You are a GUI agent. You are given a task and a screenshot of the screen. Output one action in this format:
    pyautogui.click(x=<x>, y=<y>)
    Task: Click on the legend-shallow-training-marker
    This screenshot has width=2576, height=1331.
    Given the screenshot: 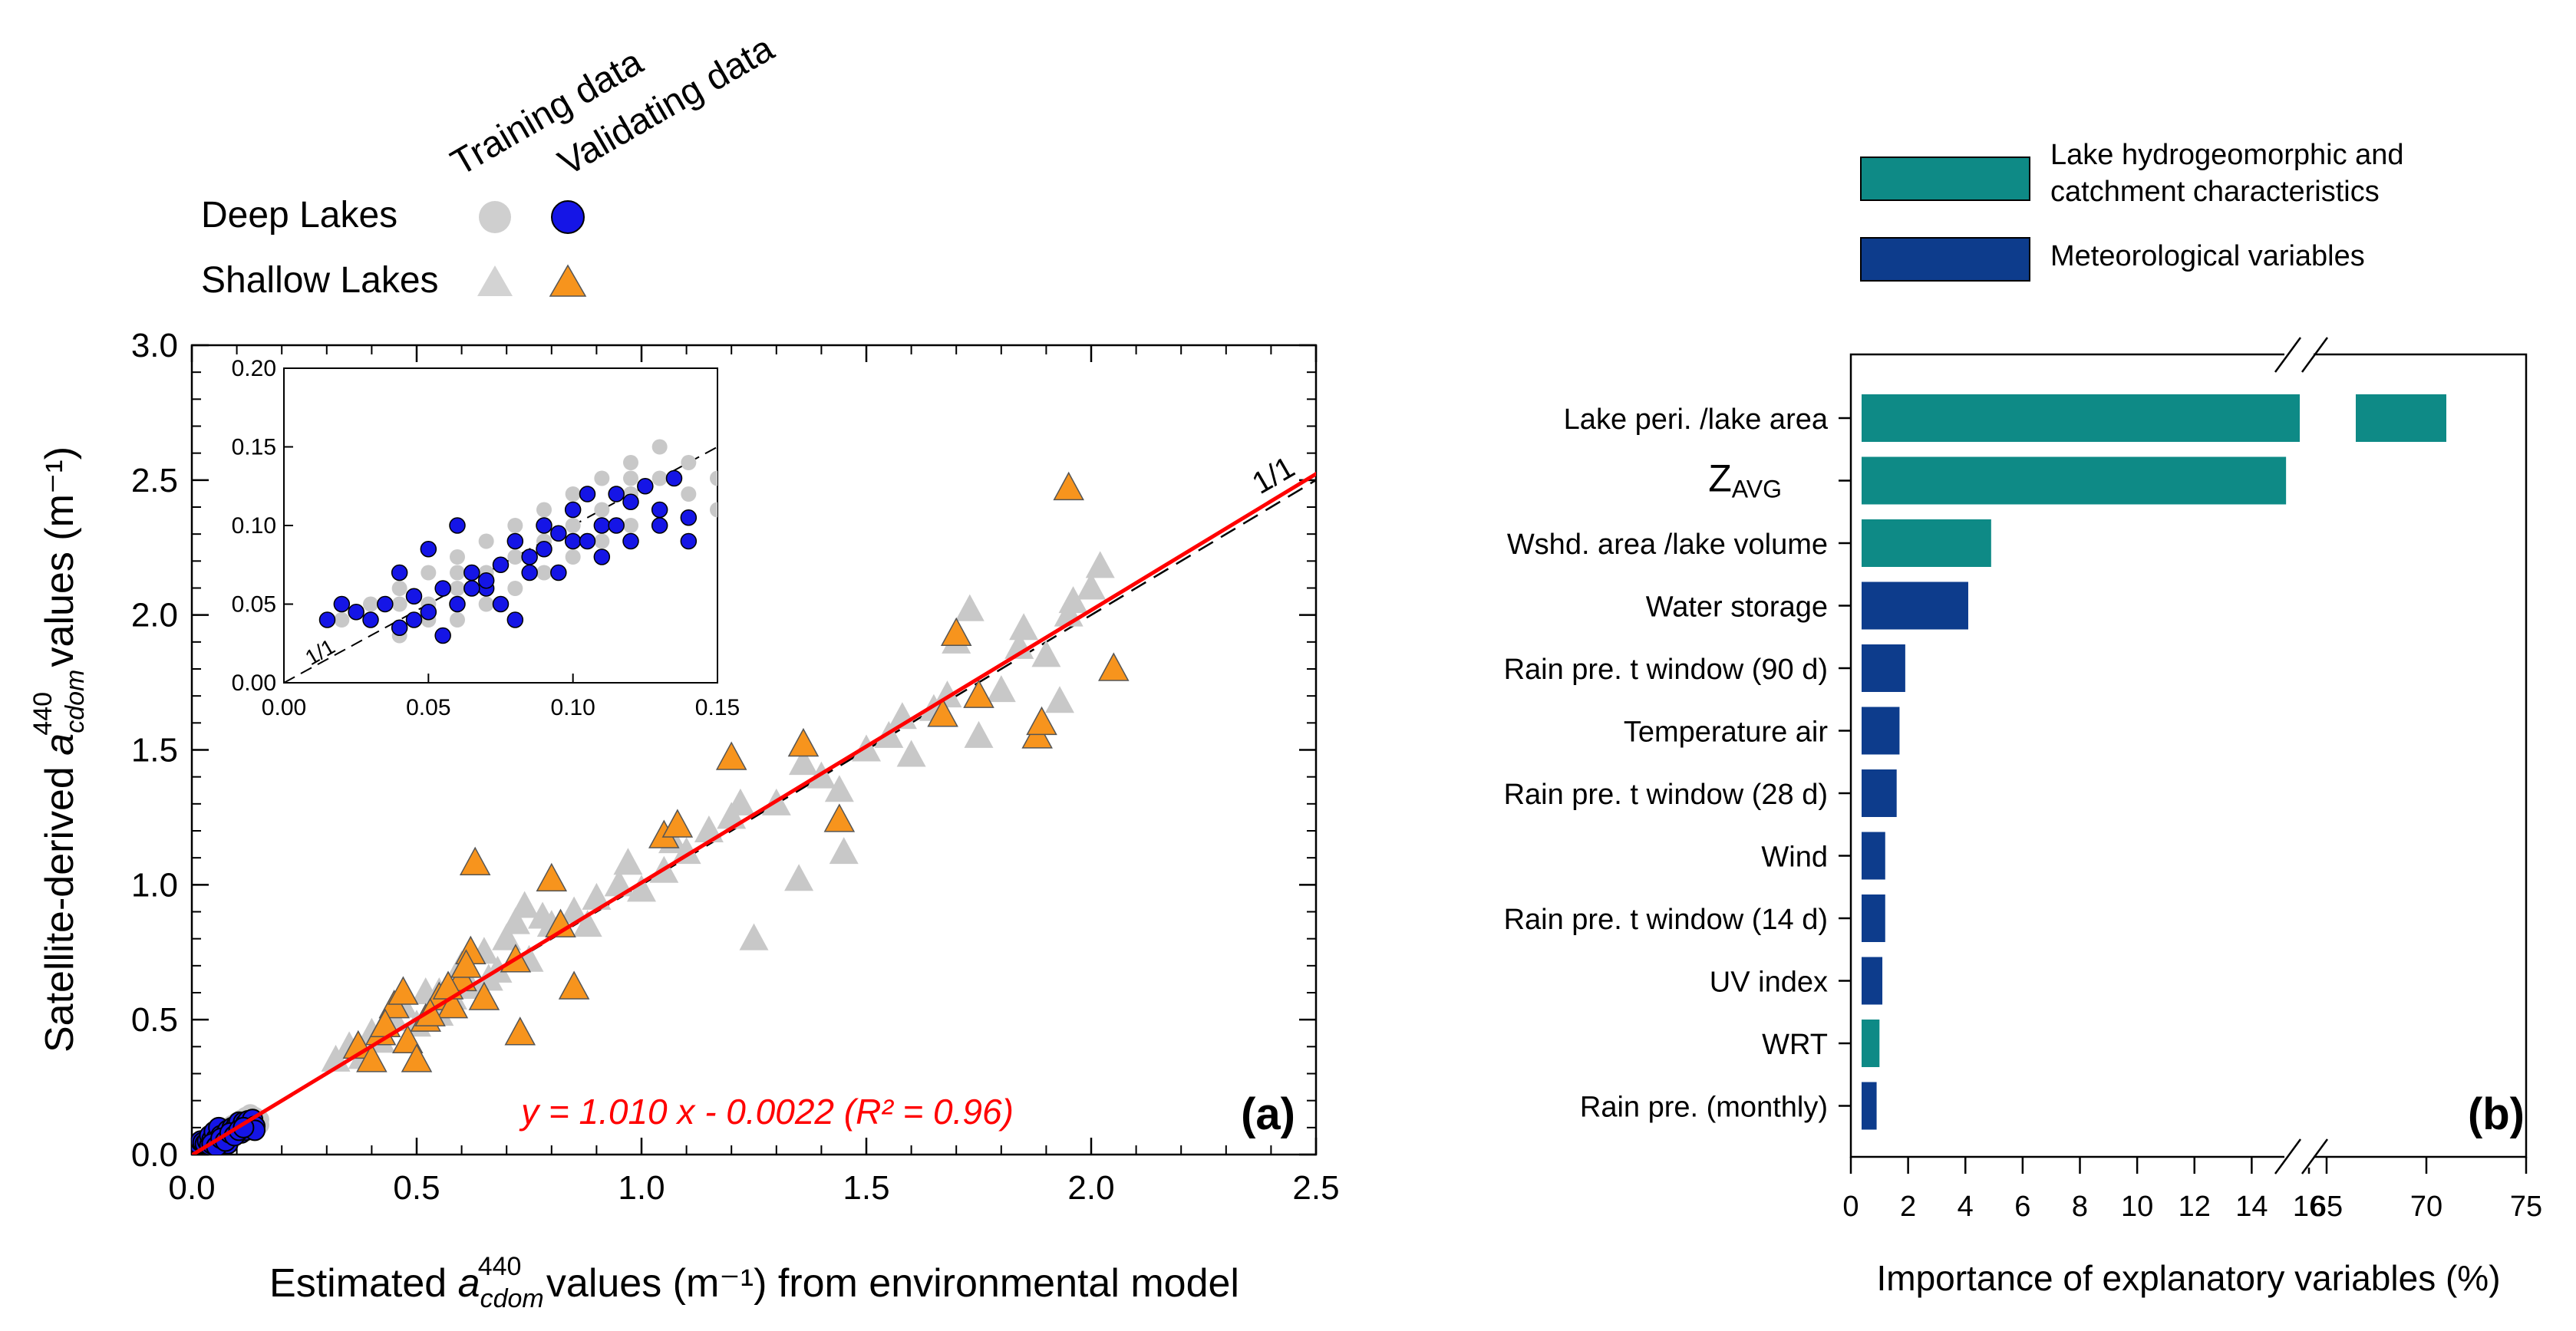 What is the action you would take?
    pyautogui.click(x=495, y=280)
    